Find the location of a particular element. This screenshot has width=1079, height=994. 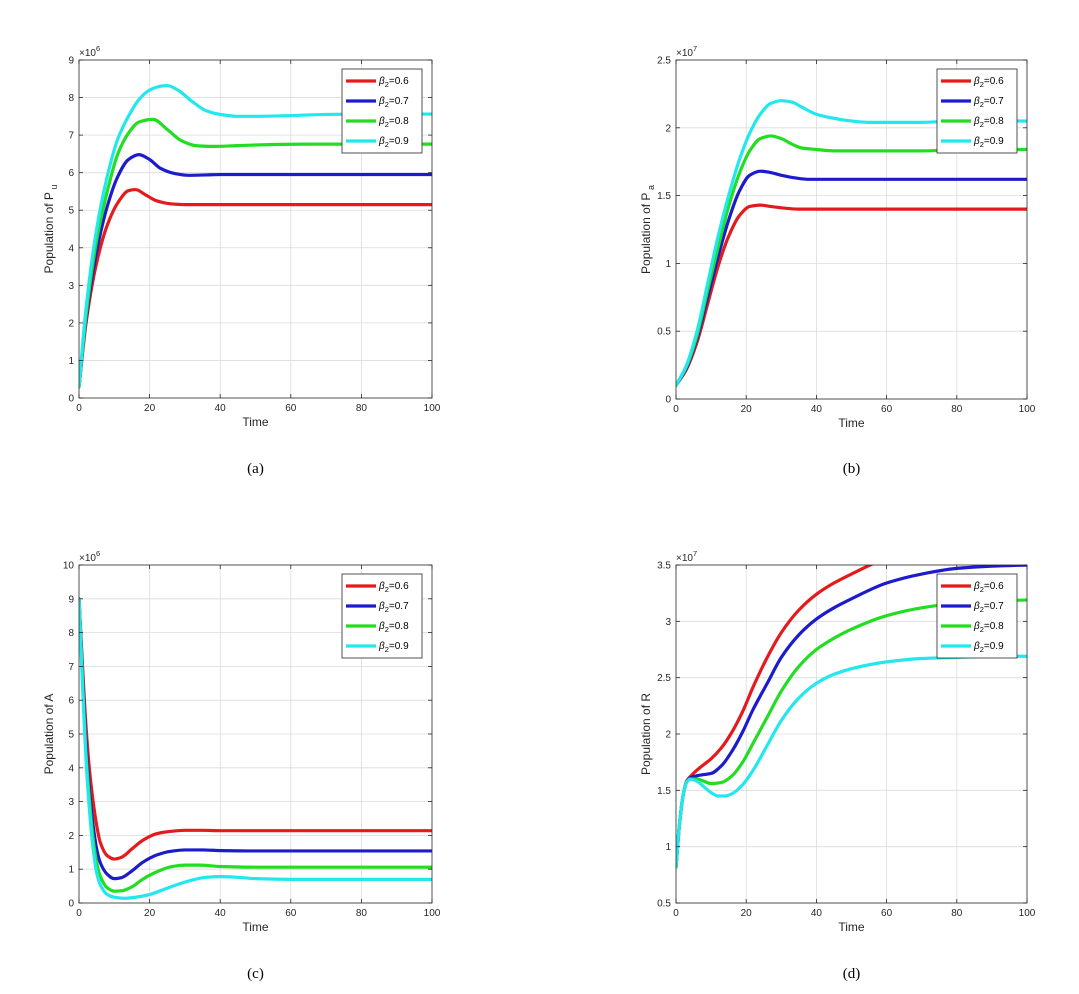

panel-caption: (c) is located at coordinates (255, 974).